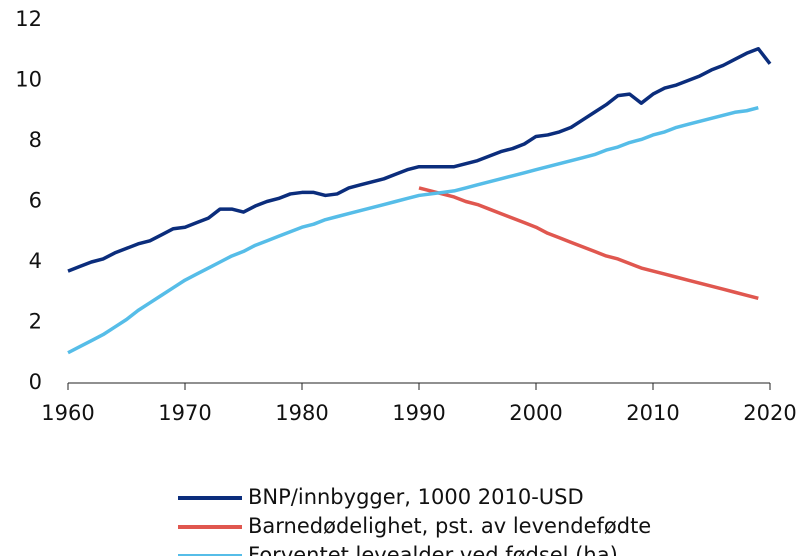  Describe the element at coordinates (67, 413) in the screenshot. I see `x-tick-label: 1960` at that location.